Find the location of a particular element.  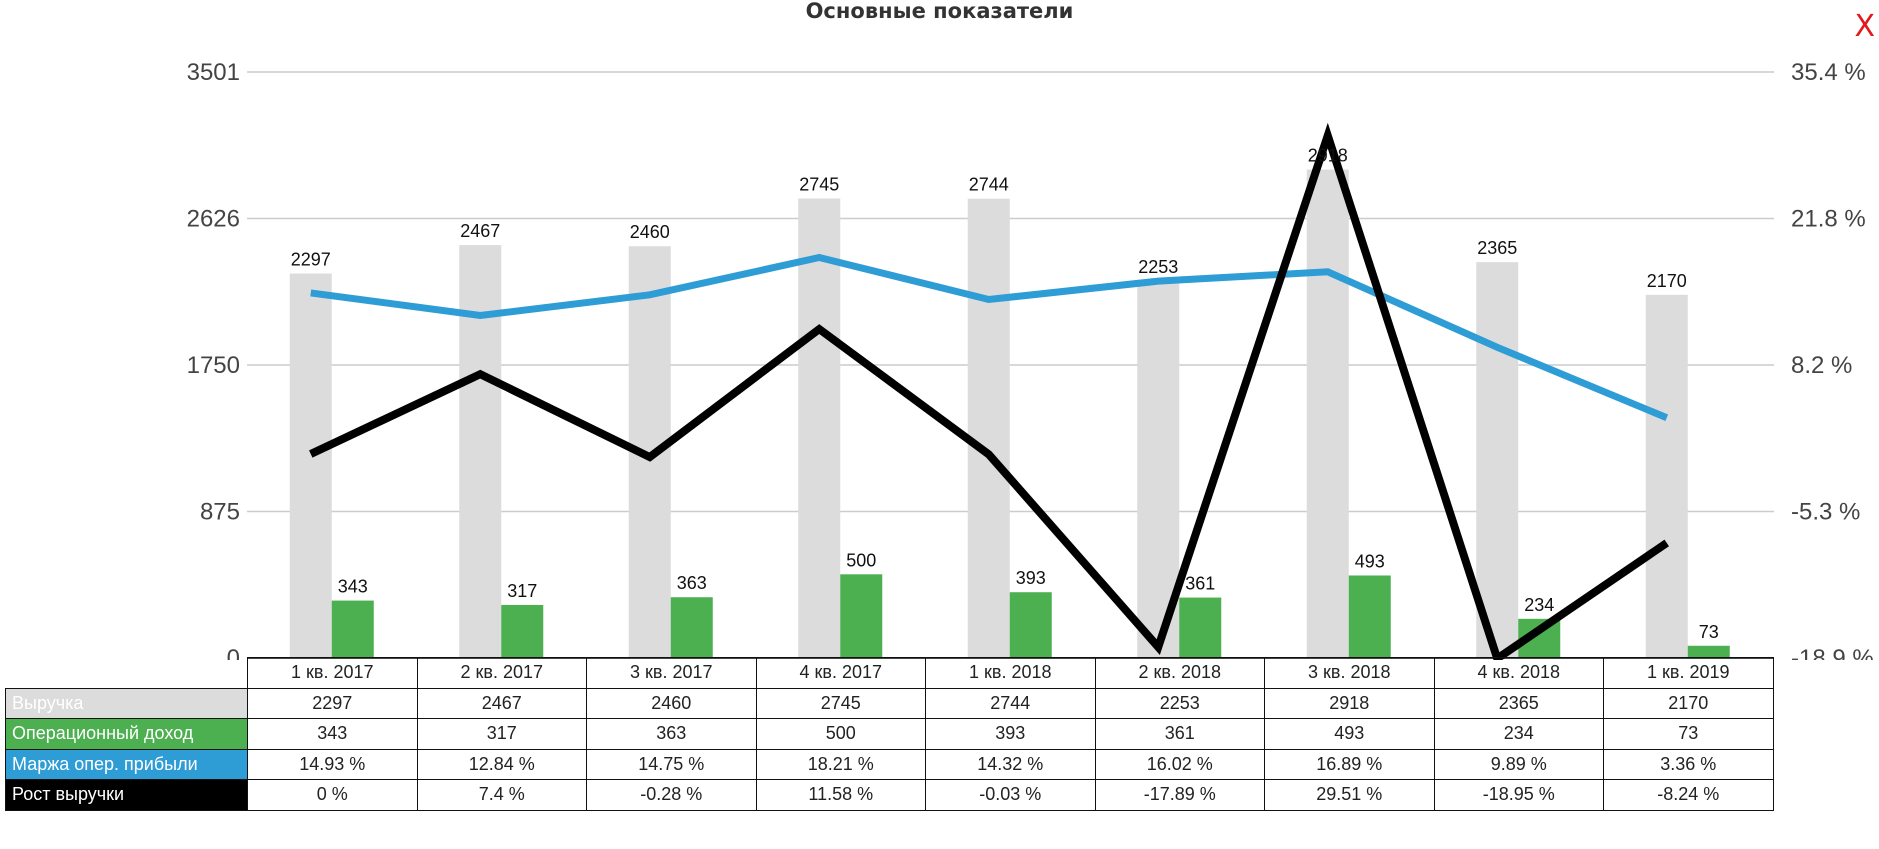

table-cell: 29.51 % is located at coordinates (1349, 795).